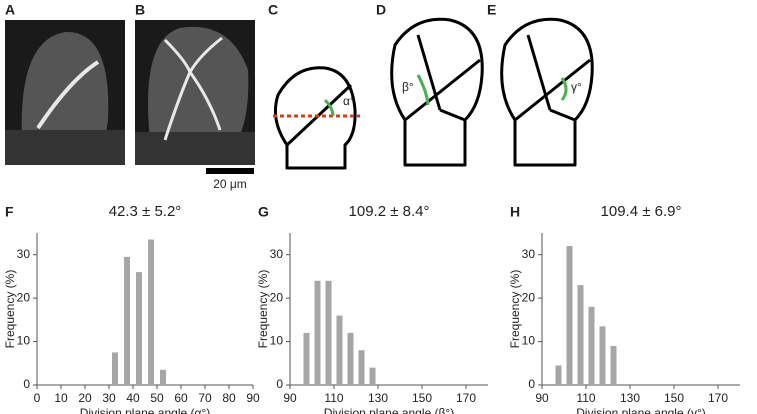 This screenshot has width=757, height=414. What do you see at coordinates (408, 87) in the screenshot?
I see `angle-label: β°` at bounding box center [408, 87].